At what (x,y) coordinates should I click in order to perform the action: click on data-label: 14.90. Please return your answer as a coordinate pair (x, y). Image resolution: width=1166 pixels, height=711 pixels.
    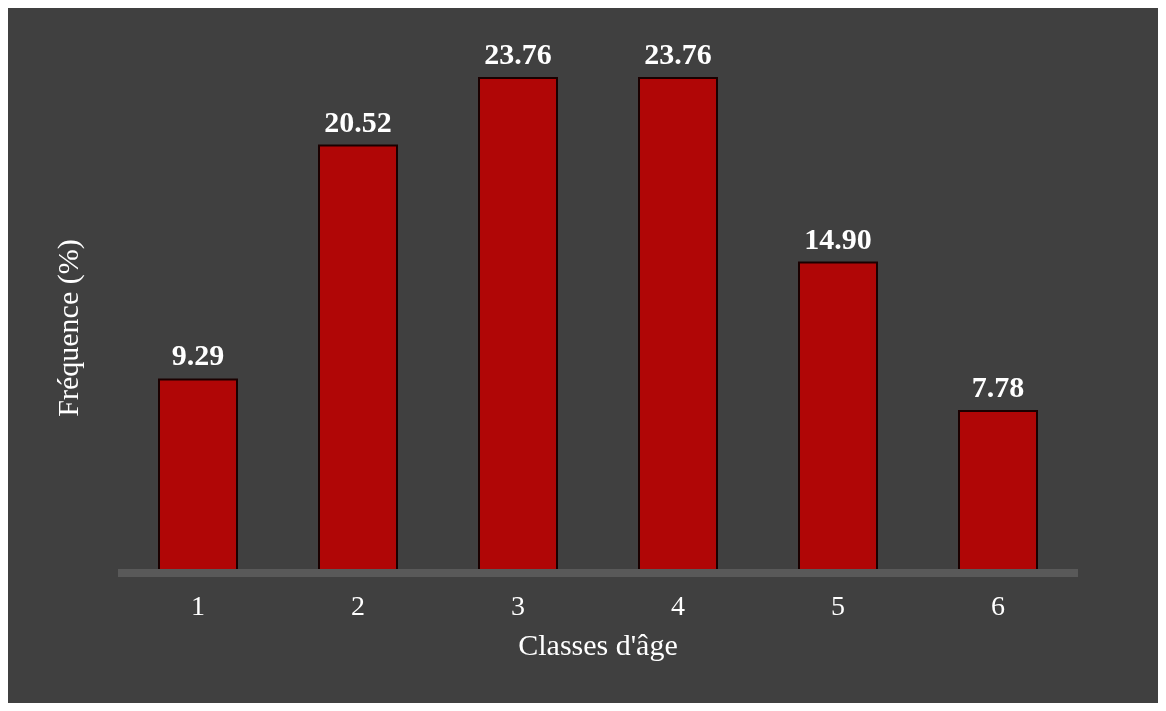
    Looking at the image, I should click on (838, 238).